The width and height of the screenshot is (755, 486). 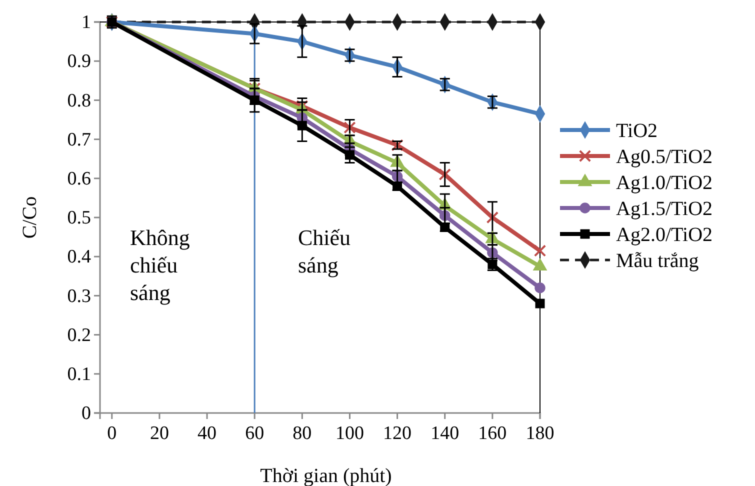 What do you see at coordinates (207, 433) in the screenshot?
I see `x-tick-label: 40` at bounding box center [207, 433].